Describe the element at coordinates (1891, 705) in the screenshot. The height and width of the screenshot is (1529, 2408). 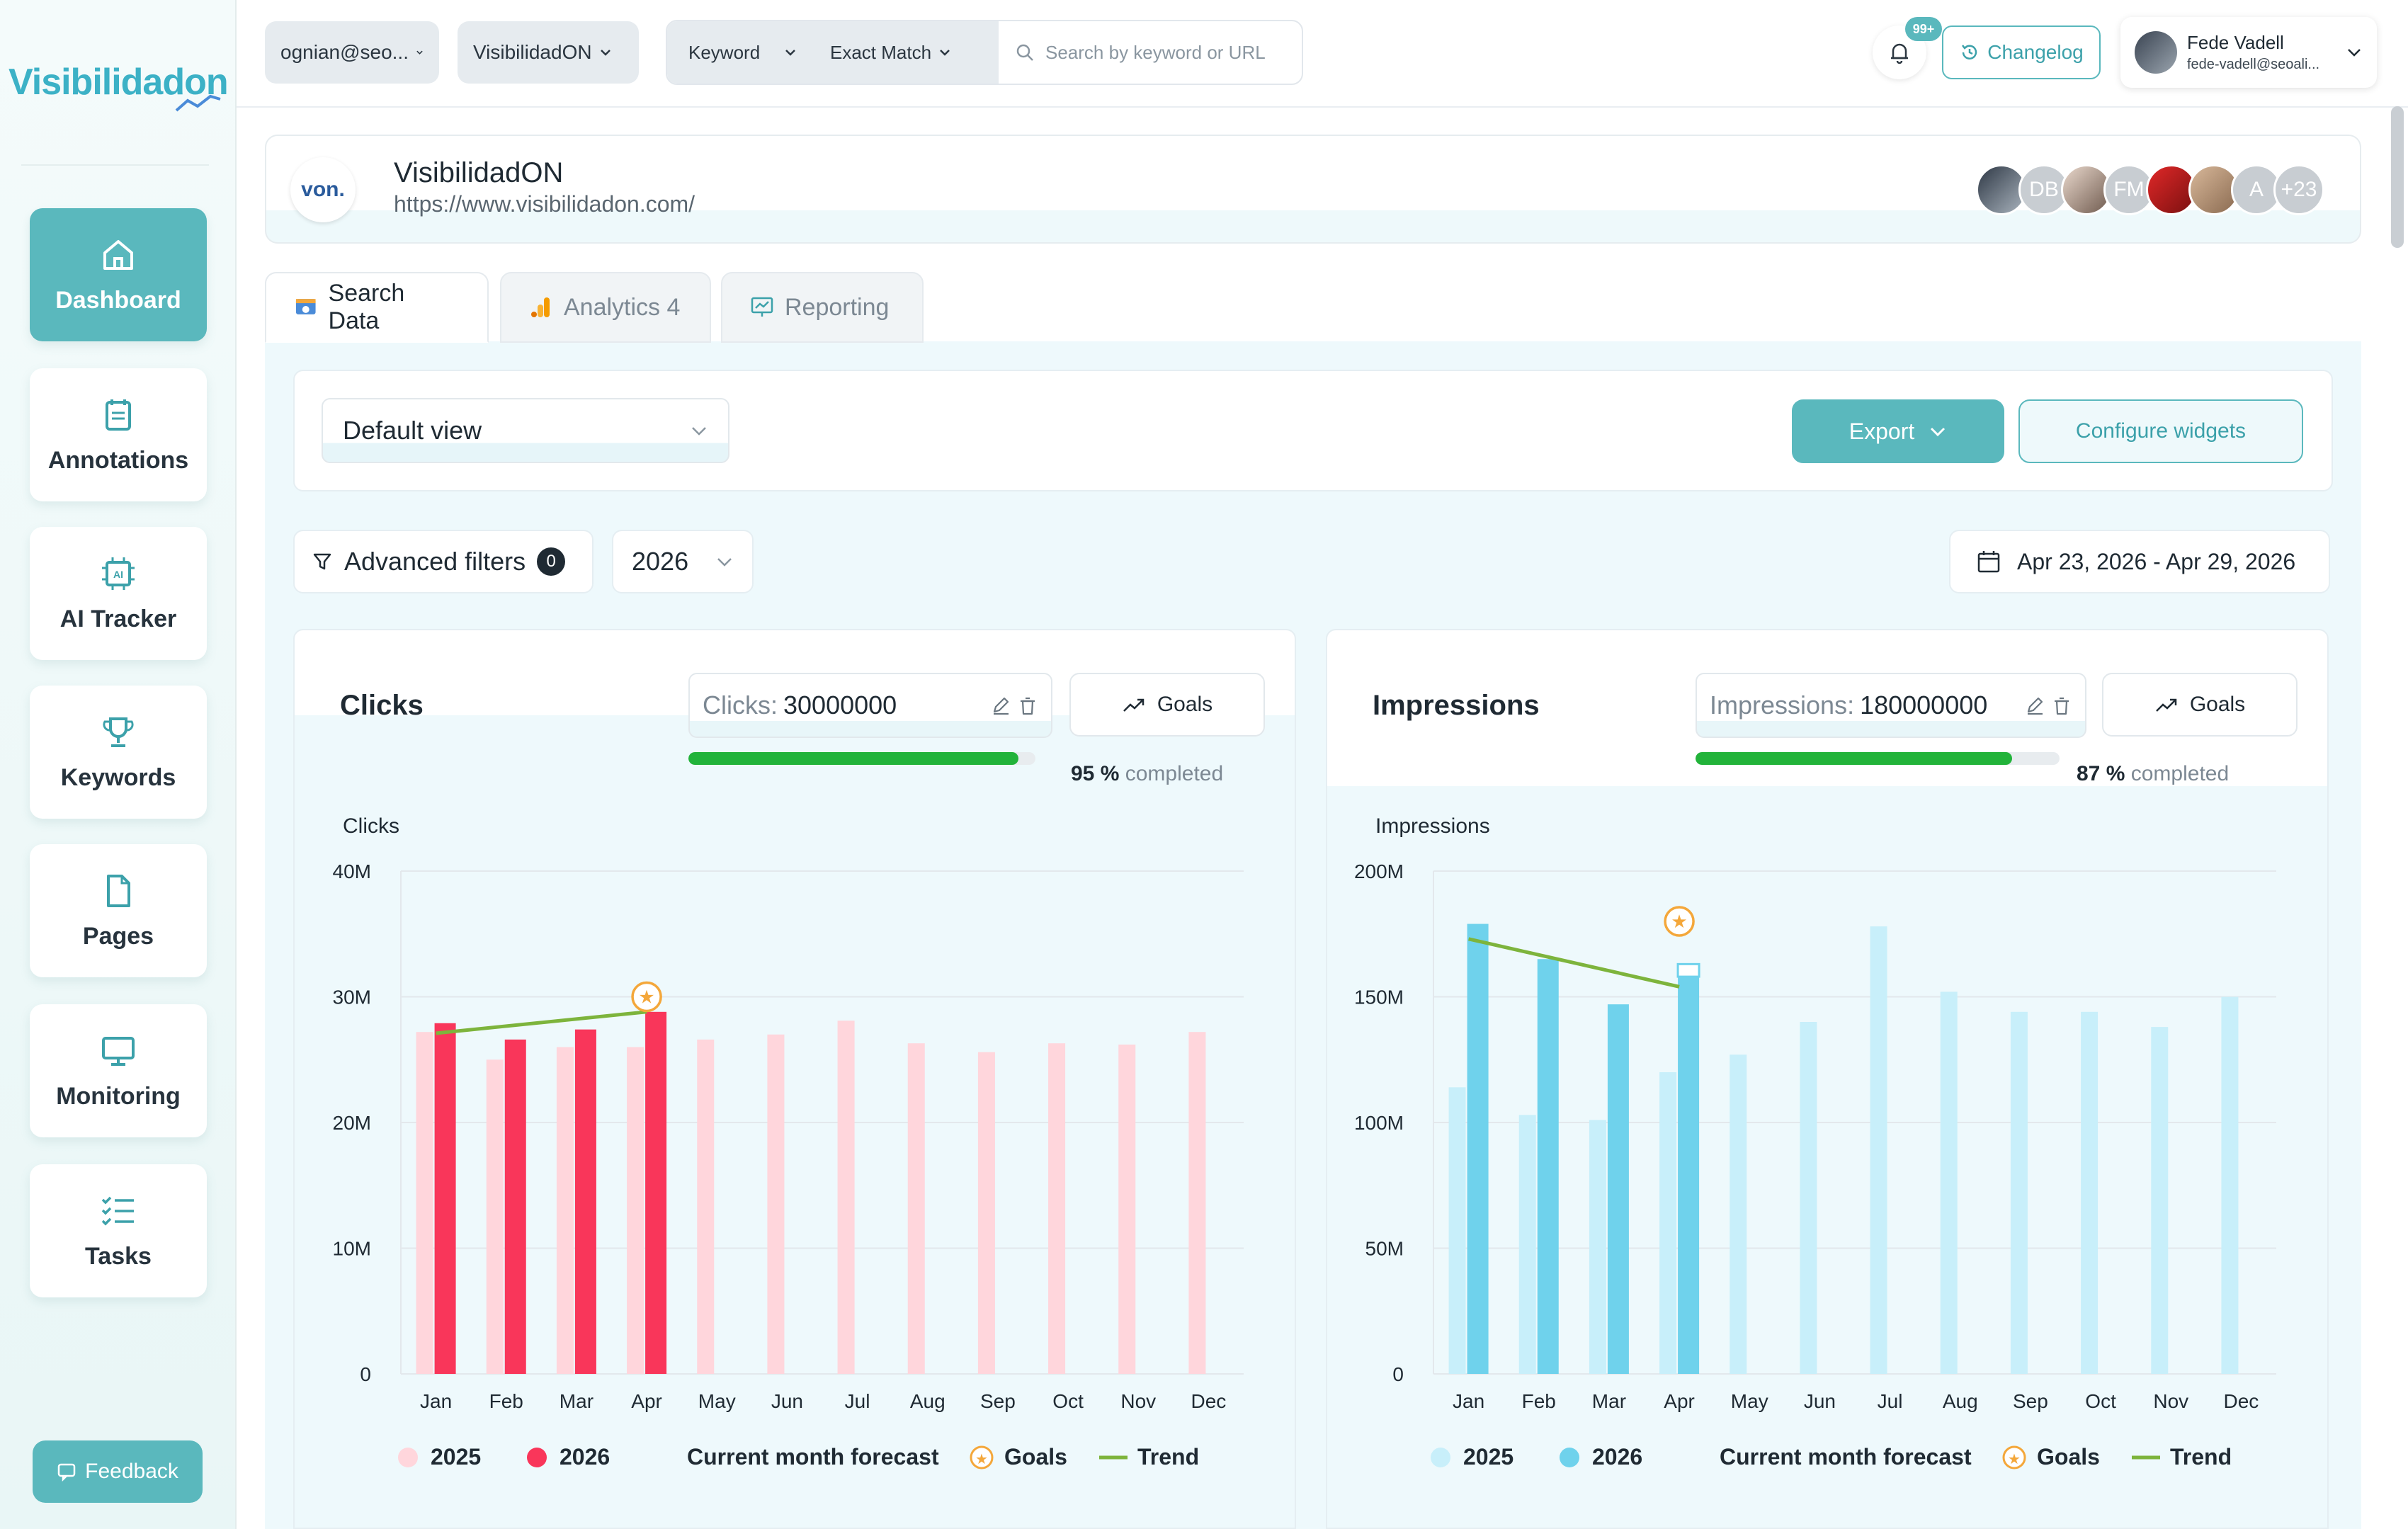
I see `impressions-goal-field: Impressions: 180000000` at that location.